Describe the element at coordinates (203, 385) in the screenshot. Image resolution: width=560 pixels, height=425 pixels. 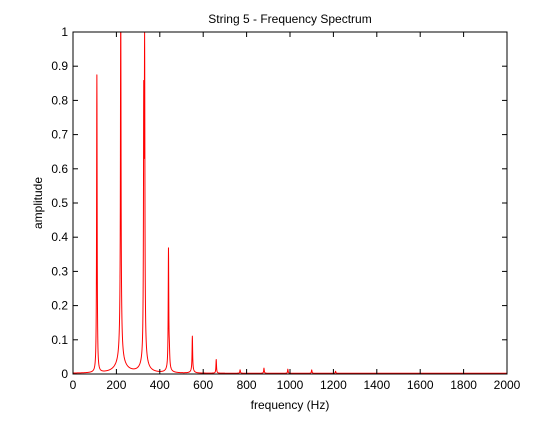
I see `x-tick-label: 600` at that location.